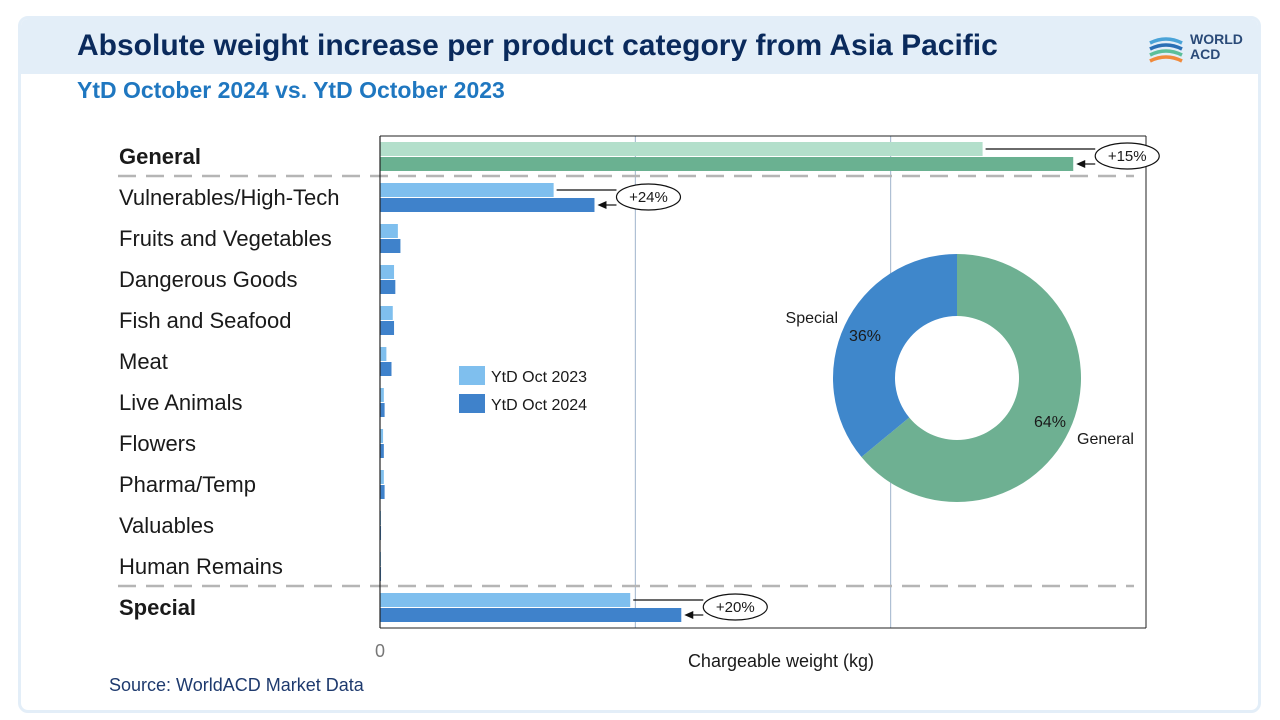  I want to click on callout-text-1: +24%, so click(648, 197).